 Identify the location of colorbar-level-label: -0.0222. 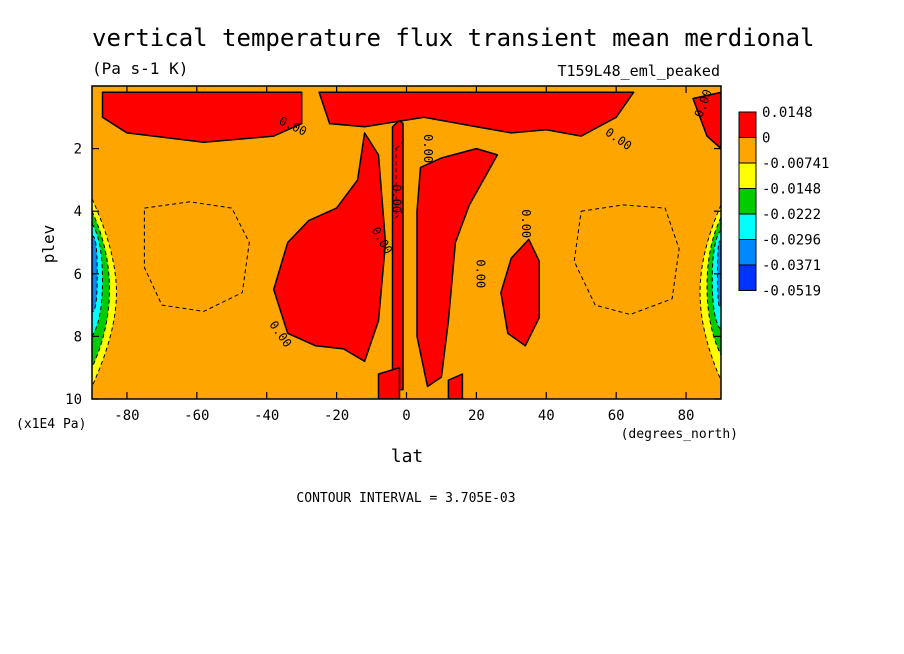
(791, 215).